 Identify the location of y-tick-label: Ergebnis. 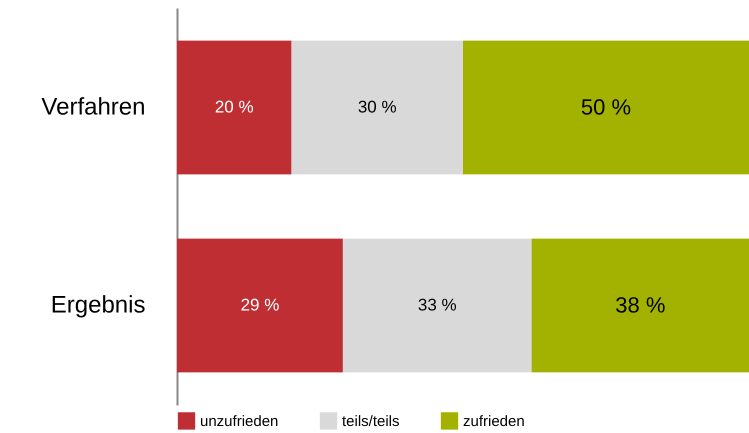
(98, 305).